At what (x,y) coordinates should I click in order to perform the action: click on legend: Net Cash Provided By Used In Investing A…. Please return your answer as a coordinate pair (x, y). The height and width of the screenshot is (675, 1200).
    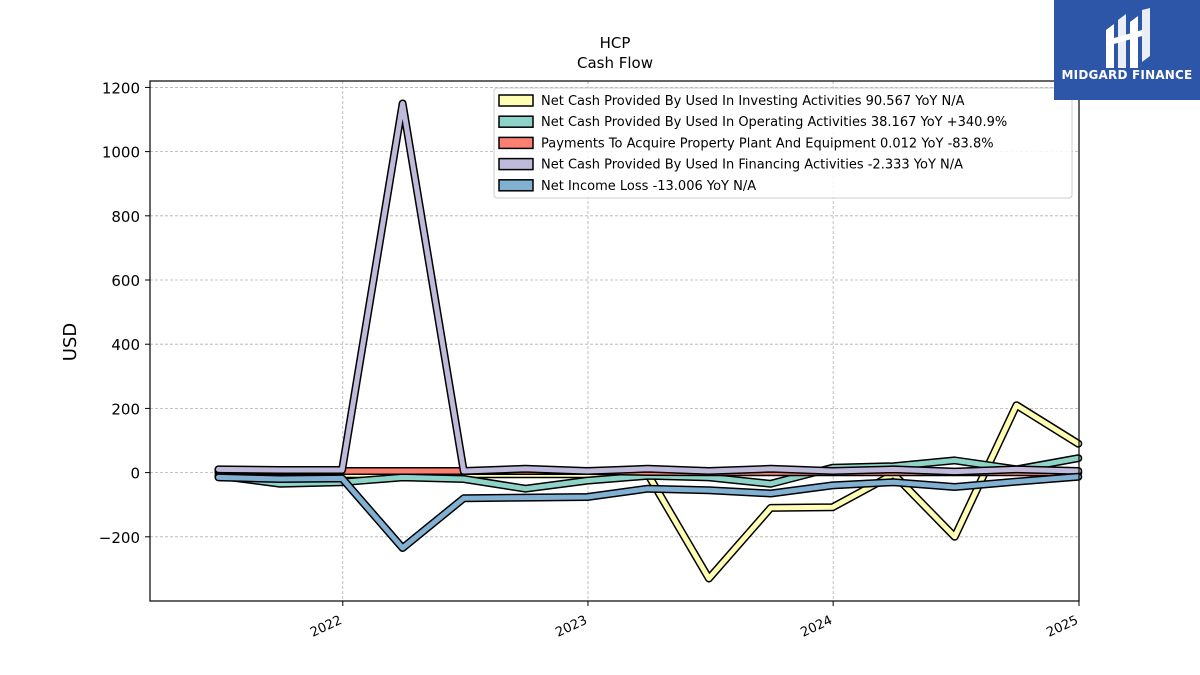
    Looking at the image, I should click on (783, 143).